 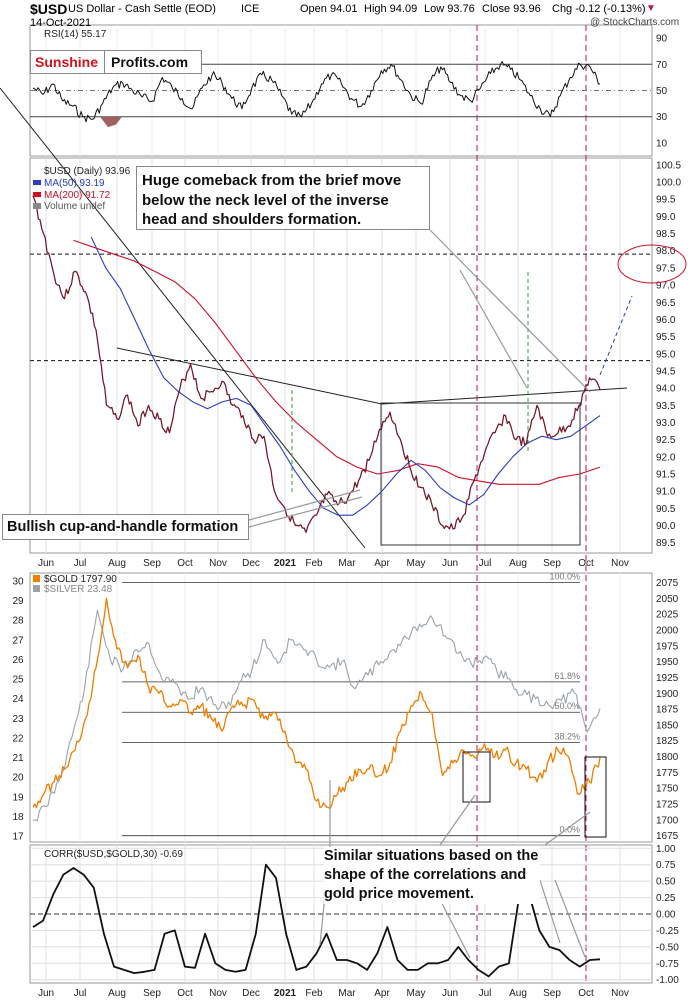 I want to click on silver-y-tick-label: 21, so click(x=18, y=758).